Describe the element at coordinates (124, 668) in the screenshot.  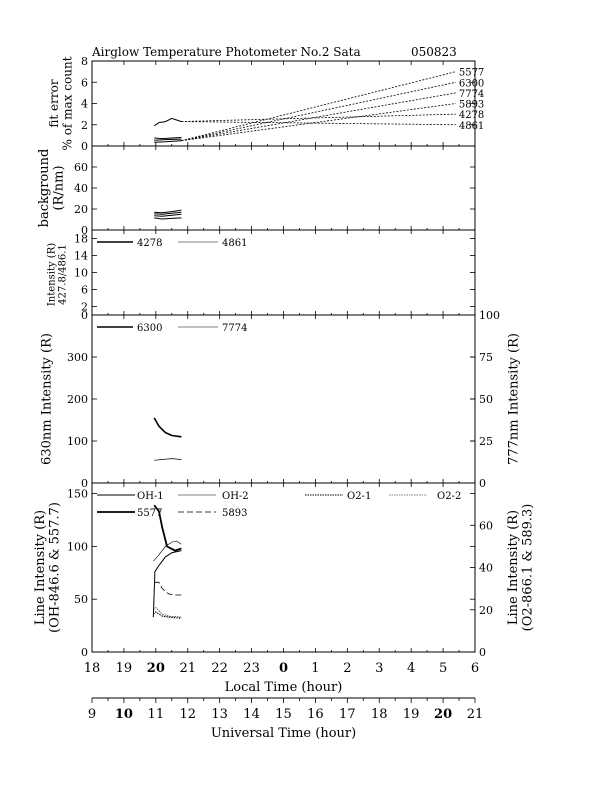
I see `local-time-tick-label: 19` at that location.